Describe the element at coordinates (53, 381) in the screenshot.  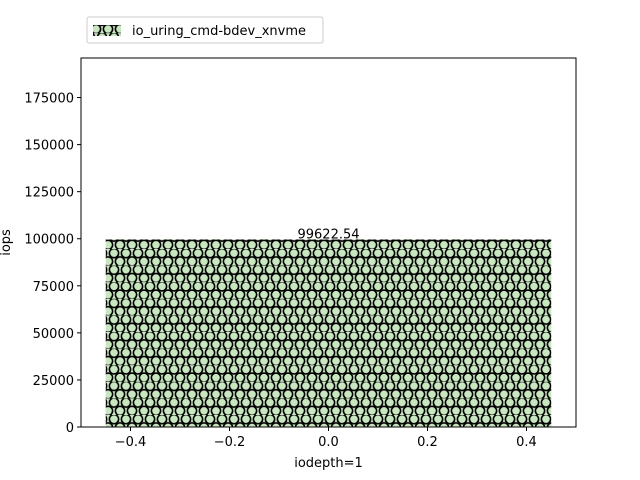
I see `y-tick-label: 25000` at that location.